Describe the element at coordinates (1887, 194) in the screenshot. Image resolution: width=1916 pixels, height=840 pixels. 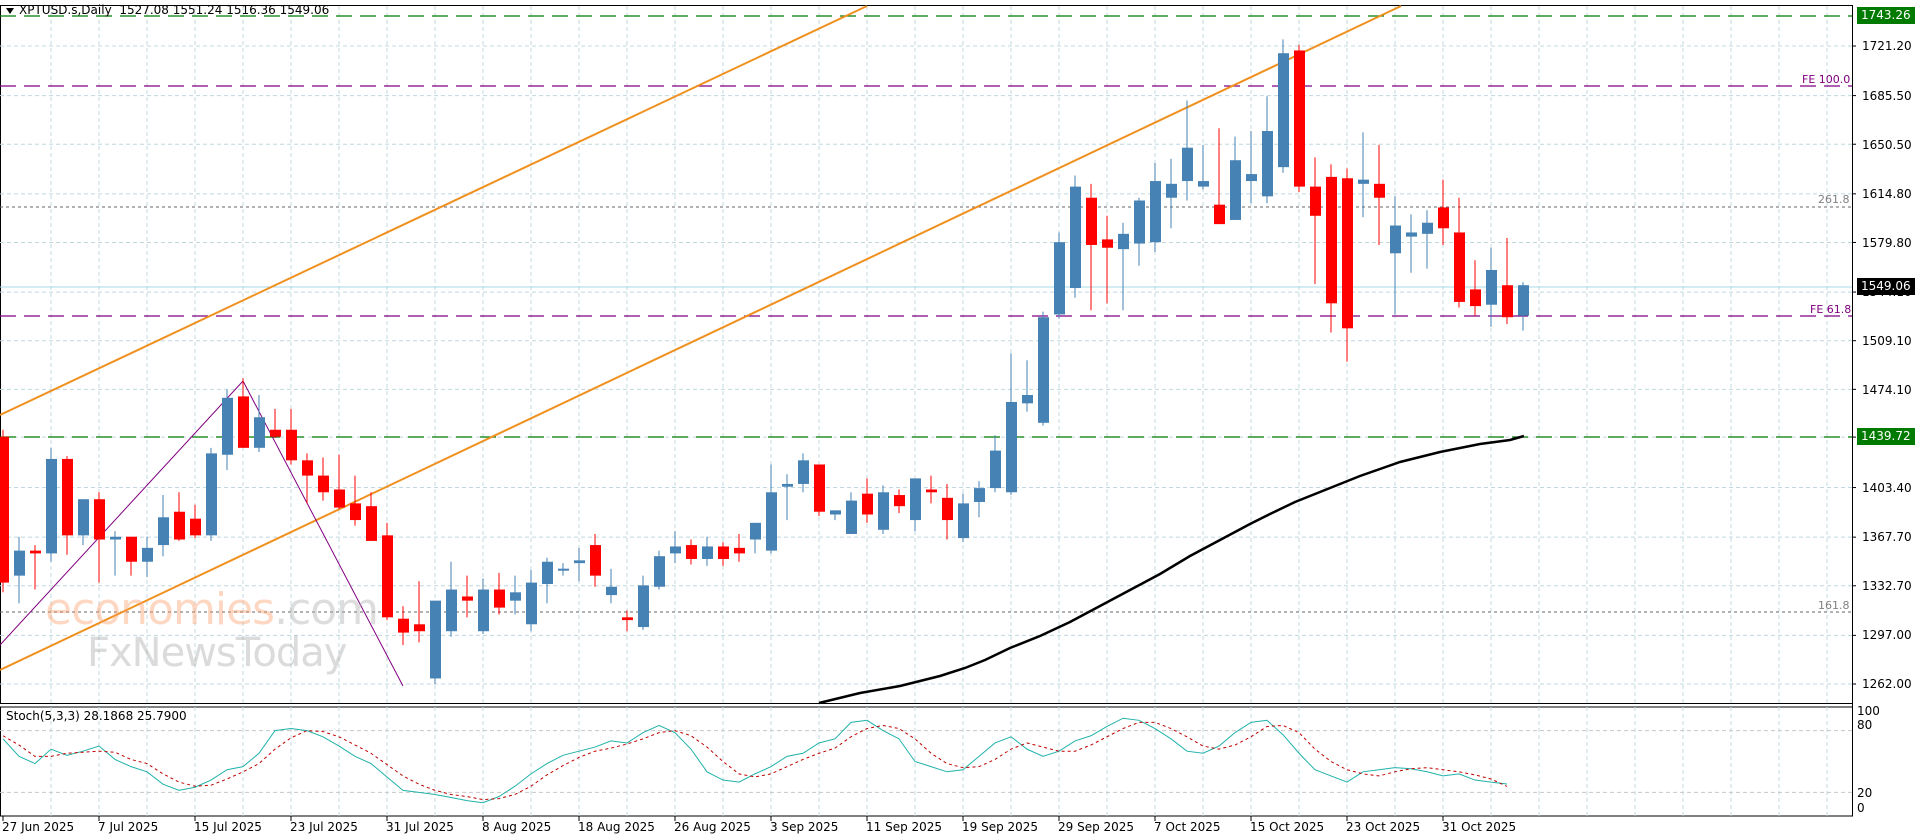
I see `price-tick: 1614.80` at that location.